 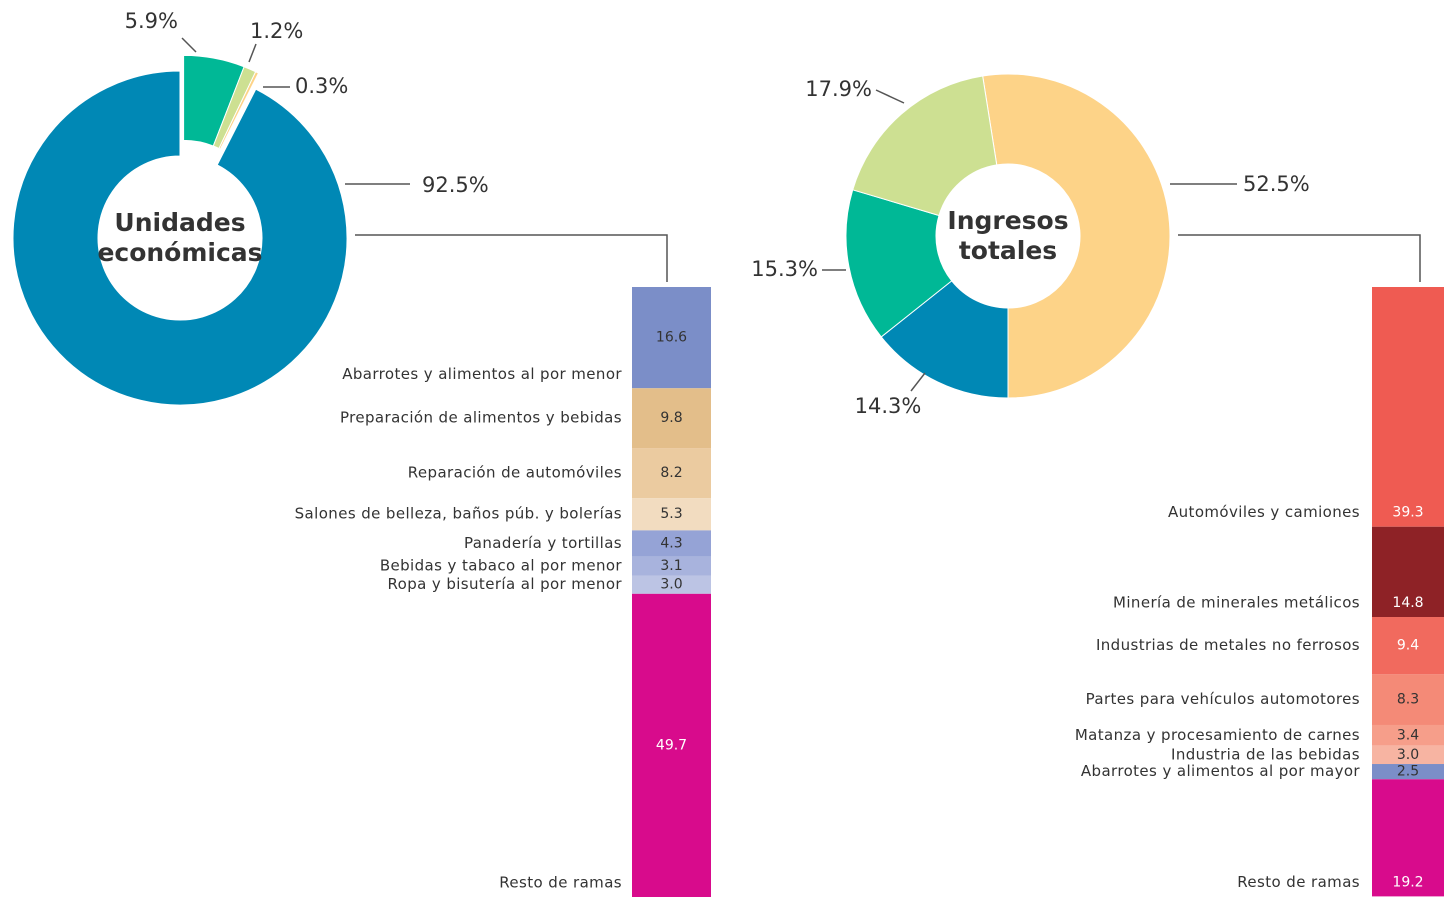 What do you see at coordinates (1407, 882) in the screenshot?
I see `value-label: 19.2` at bounding box center [1407, 882].